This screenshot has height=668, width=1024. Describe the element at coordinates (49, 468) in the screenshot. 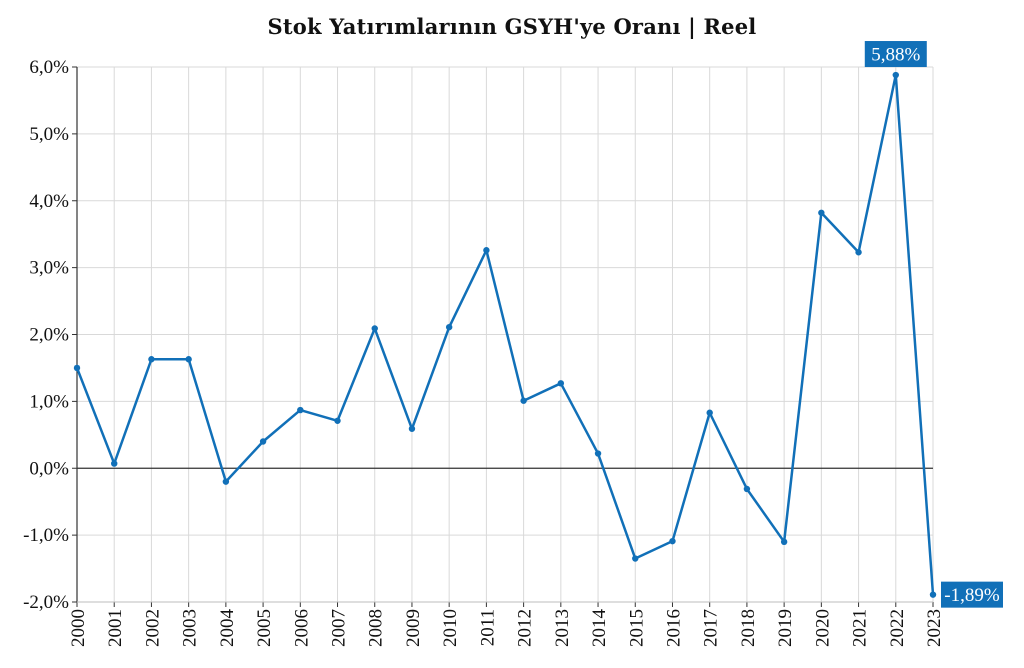

I see `y-tick-label: 0,0%` at that location.